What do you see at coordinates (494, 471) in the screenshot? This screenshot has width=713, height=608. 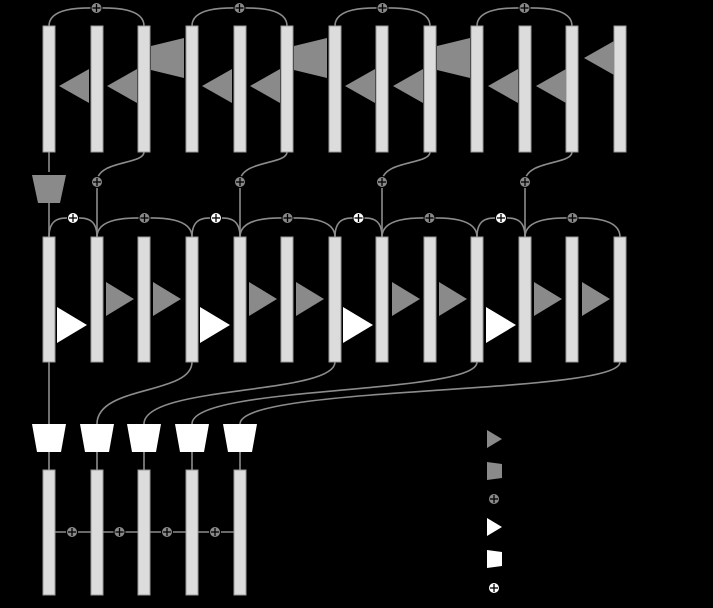 I see `legend-gray-trapezoid-icon` at bounding box center [494, 471].